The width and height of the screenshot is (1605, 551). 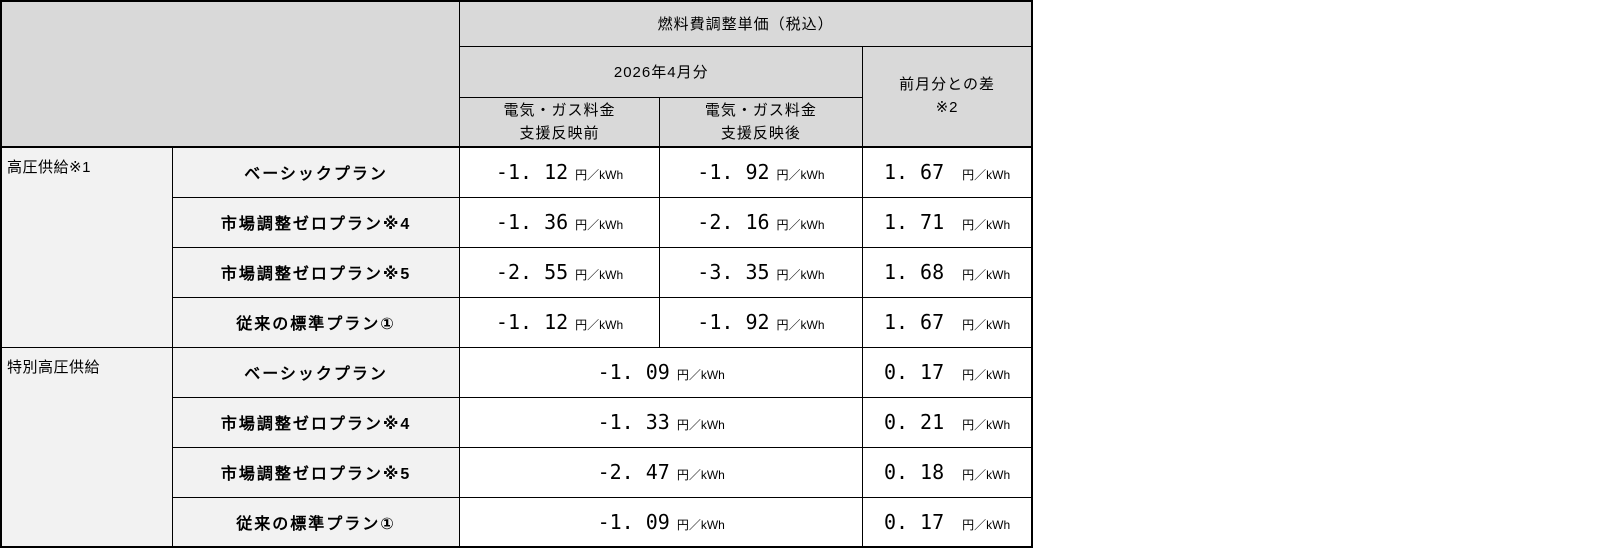 I want to click on value-number: 0. 21, so click(x=914, y=422).